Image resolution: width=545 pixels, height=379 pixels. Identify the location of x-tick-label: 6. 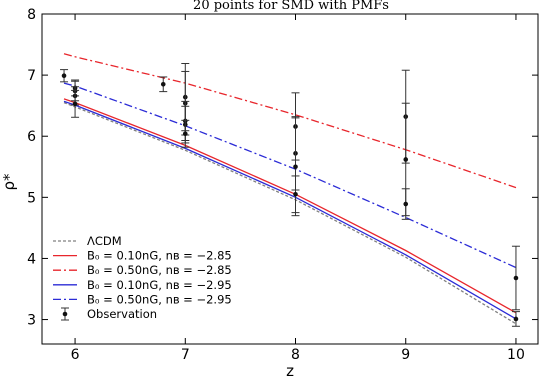
(75, 355).